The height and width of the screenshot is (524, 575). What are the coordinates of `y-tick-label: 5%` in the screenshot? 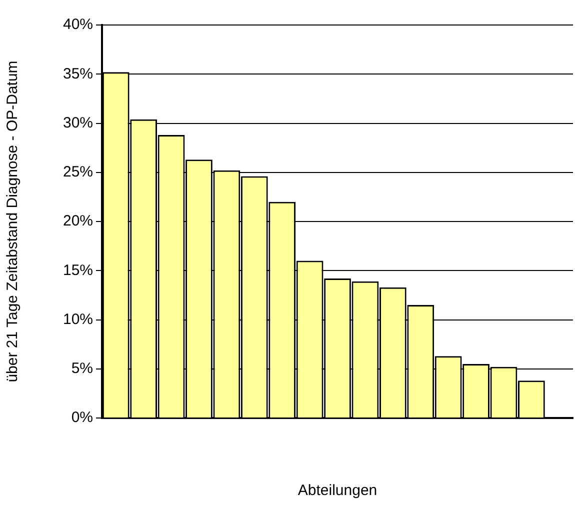 It's located at (82, 369).